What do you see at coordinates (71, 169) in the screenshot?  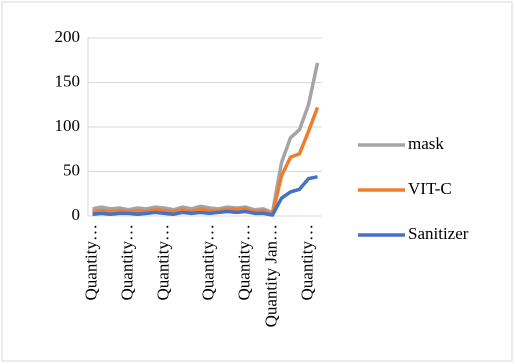 I see `y-tick-label: 50` at bounding box center [71, 169].